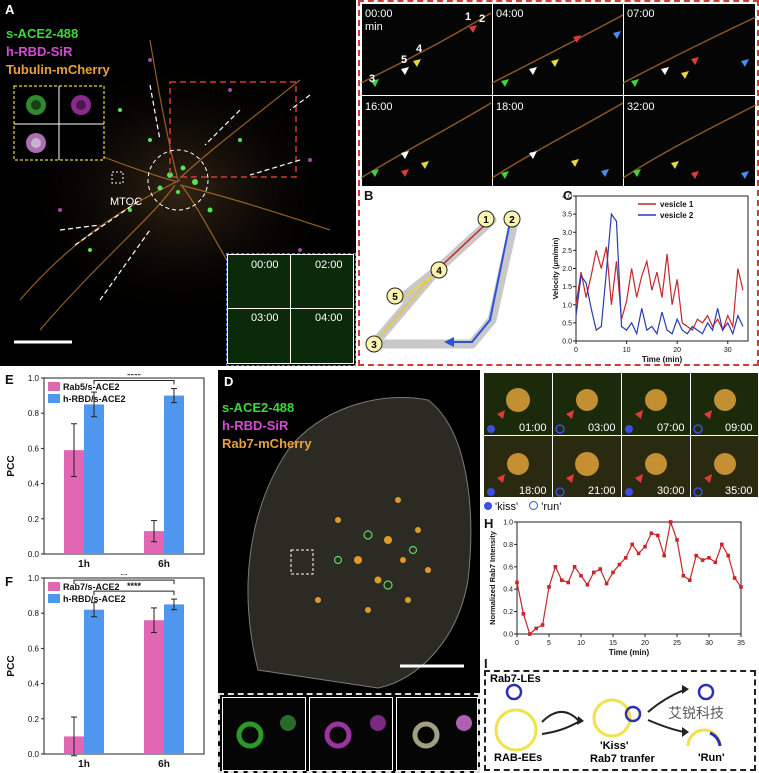  What do you see at coordinates (126, 202) in the screenshot?
I see `mtoc-label: MTOC` at bounding box center [126, 202].